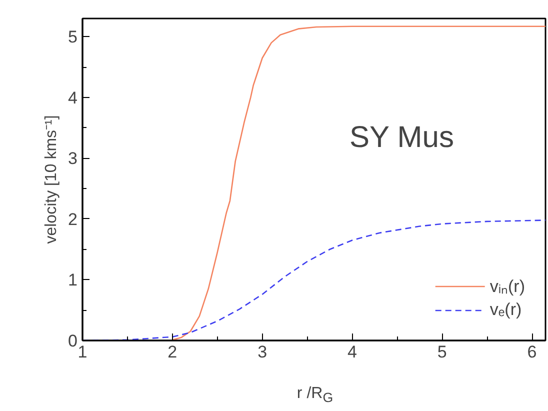 Image resolution: width=548 pixels, height=411 pixels. I want to click on y-tick-label: 2, so click(73, 219).